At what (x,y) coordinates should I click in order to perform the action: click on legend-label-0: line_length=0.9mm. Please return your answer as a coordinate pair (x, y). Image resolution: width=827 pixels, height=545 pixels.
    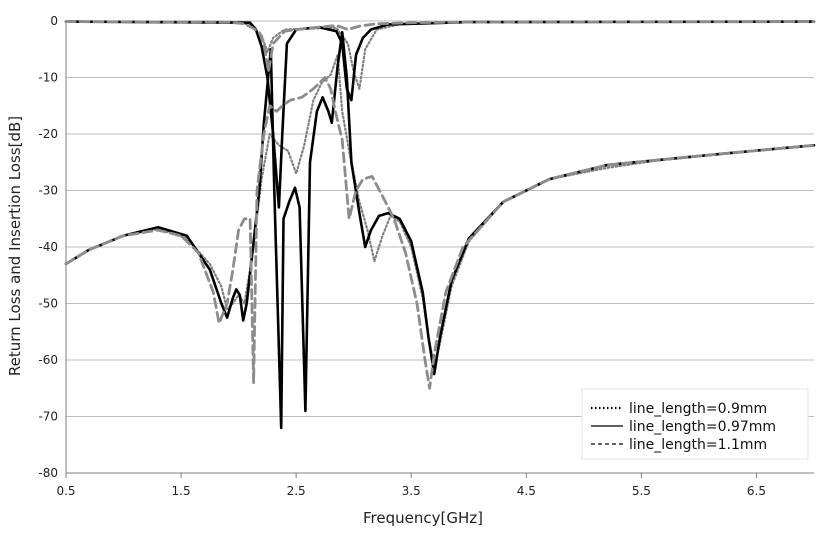
    Looking at the image, I should click on (698, 409).